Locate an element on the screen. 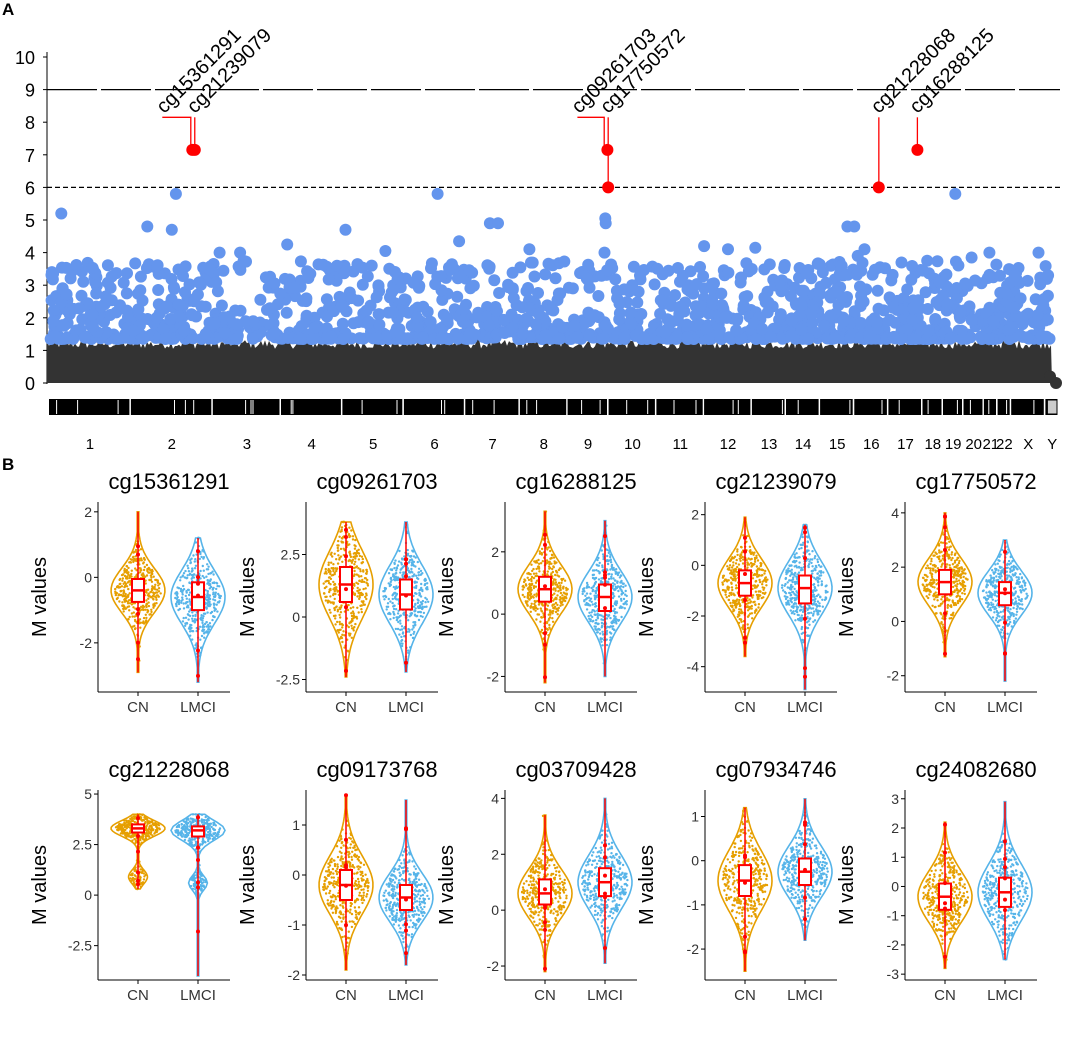  violin-title: cg15361291 is located at coordinates (168, 481).